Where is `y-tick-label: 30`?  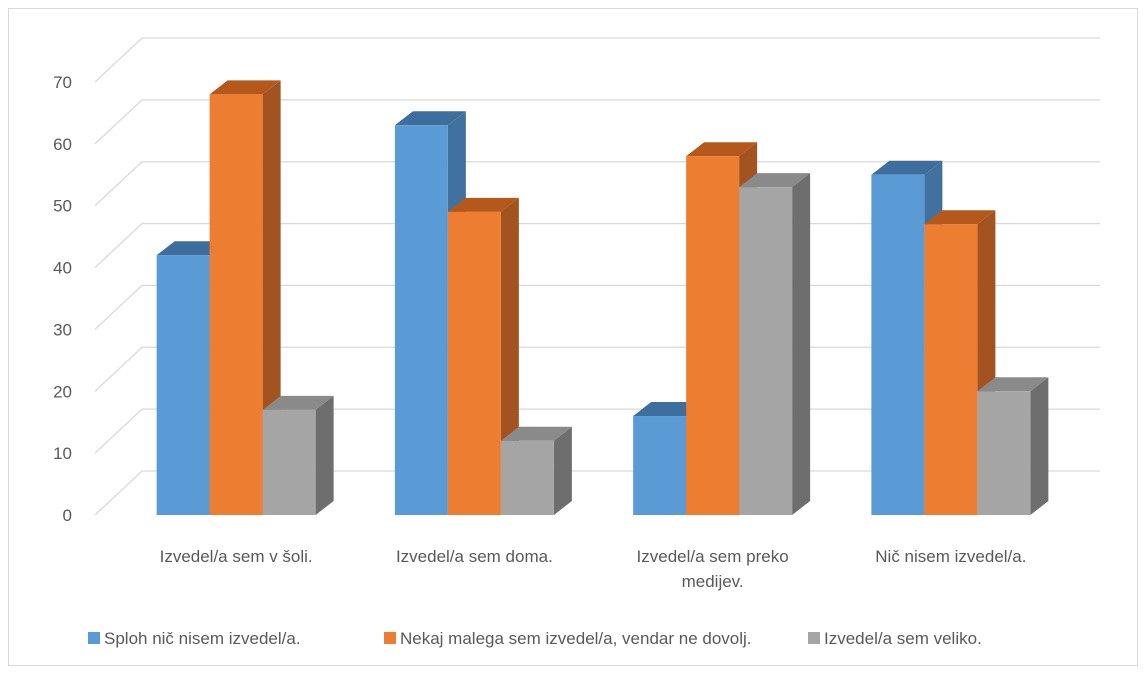
y-tick-label: 30 is located at coordinates (62, 329).